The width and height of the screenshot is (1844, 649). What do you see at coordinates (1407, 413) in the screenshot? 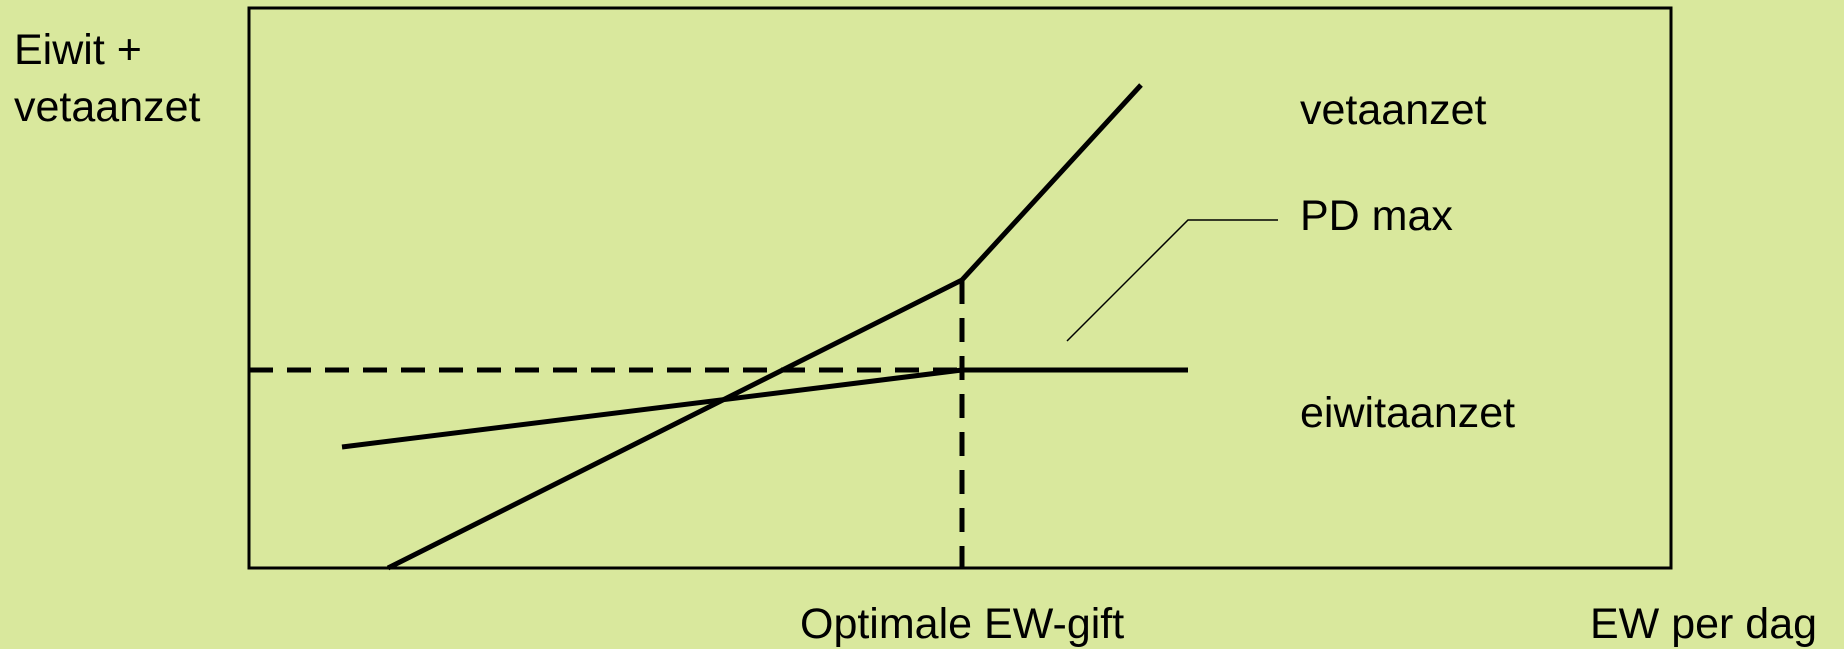
I see `curve-label: eiwitaanzet` at bounding box center [1407, 413].